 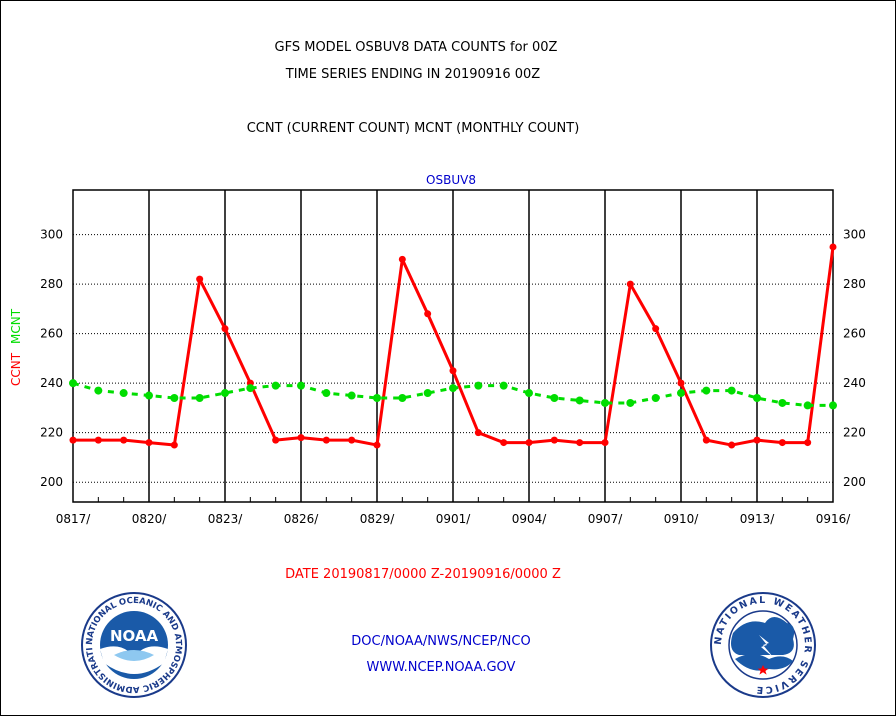 What do you see at coordinates (758, 519) in the screenshot?
I see `x-tick-label: 0913/` at bounding box center [758, 519].